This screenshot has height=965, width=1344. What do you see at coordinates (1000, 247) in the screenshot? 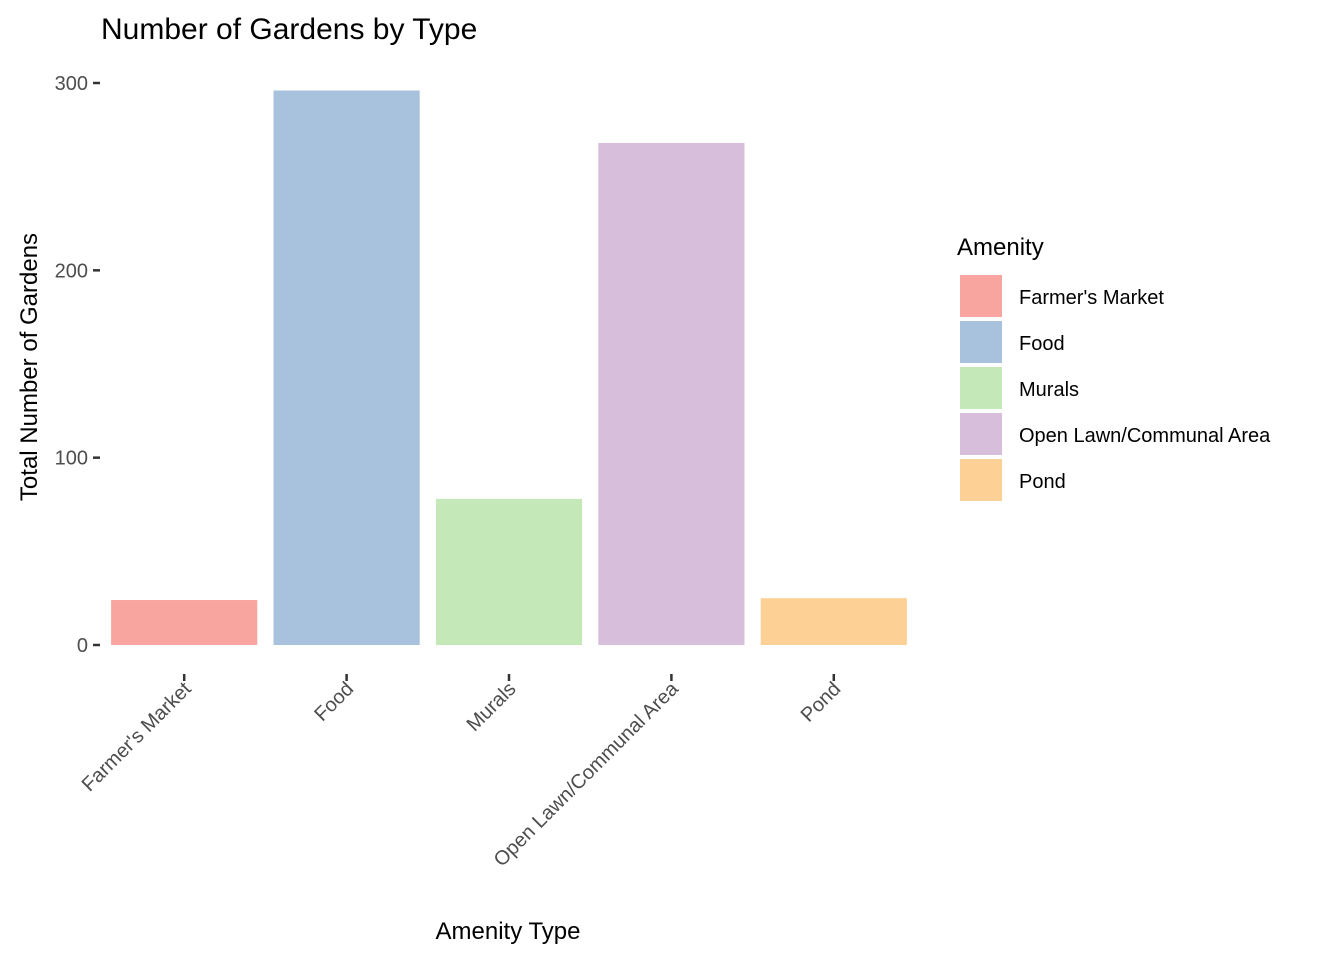
I see `legend-title: Amenity` at bounding box center [1000, 247].